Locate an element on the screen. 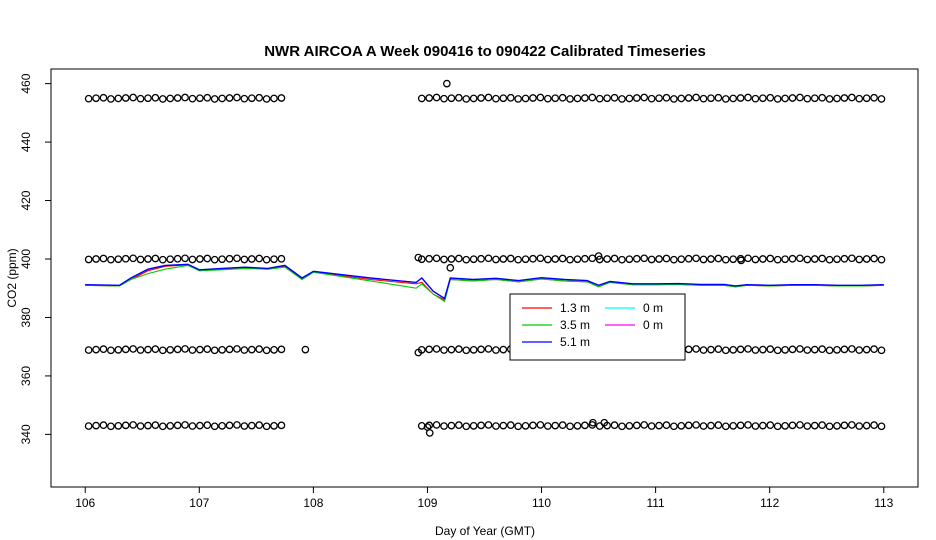  x-tick-label: 112 is located at coordinates (769, 503).